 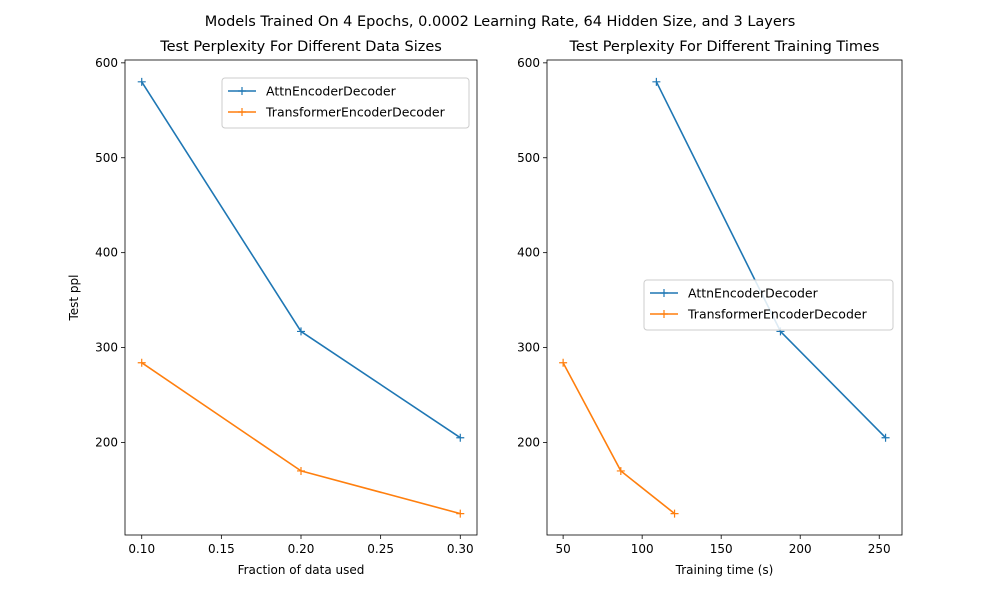 I want to click on x-axis-label: Fraction of data used, so click(x=301, y=570).